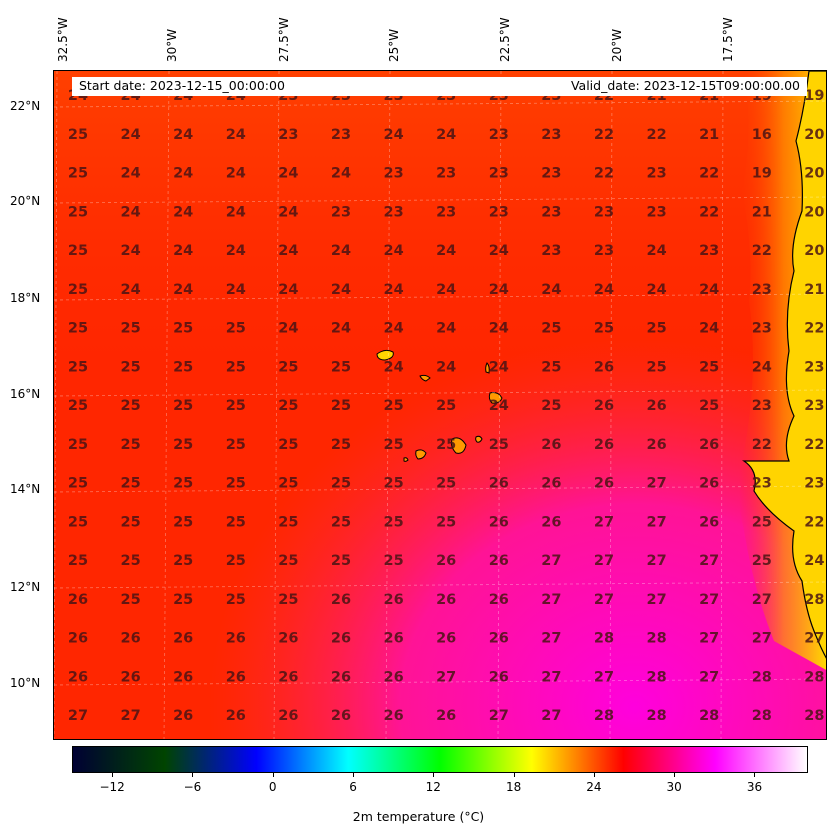  I want to click on lat-label-22n: 22°N, so click(25, 106).